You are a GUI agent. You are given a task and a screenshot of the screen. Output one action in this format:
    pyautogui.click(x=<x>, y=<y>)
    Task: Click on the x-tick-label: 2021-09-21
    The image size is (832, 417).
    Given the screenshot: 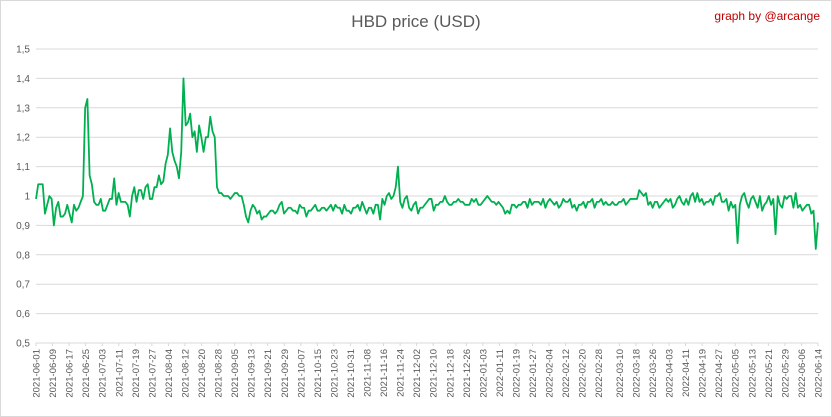 What is the action you would take?
    pyautogui.click(x=268, y=373)
    